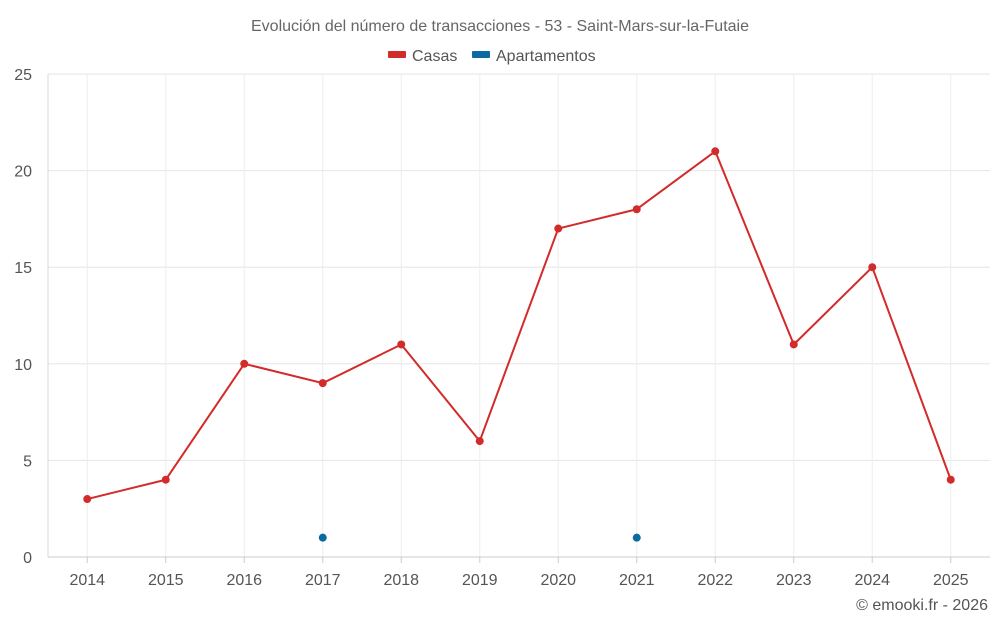 The width and height of the screenshot is (1000, 630). Describe the element at coordinates (481, 54) in the screenshot. I see `legend-swatch-apartamentos` at that location.